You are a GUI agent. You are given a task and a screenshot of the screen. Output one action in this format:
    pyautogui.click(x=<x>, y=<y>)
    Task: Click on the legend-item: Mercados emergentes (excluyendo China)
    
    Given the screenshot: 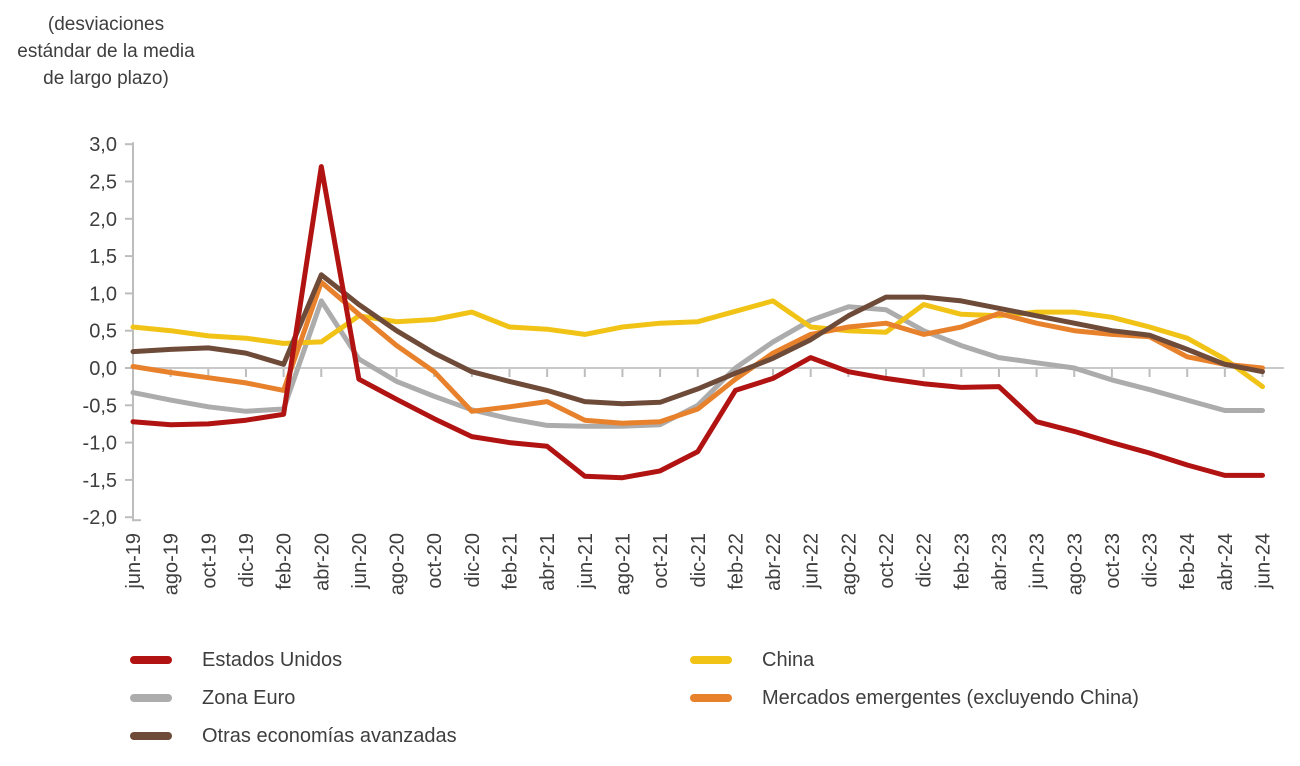 What is the action you would take?
    pyautogui.click(x=914, y=698)
    